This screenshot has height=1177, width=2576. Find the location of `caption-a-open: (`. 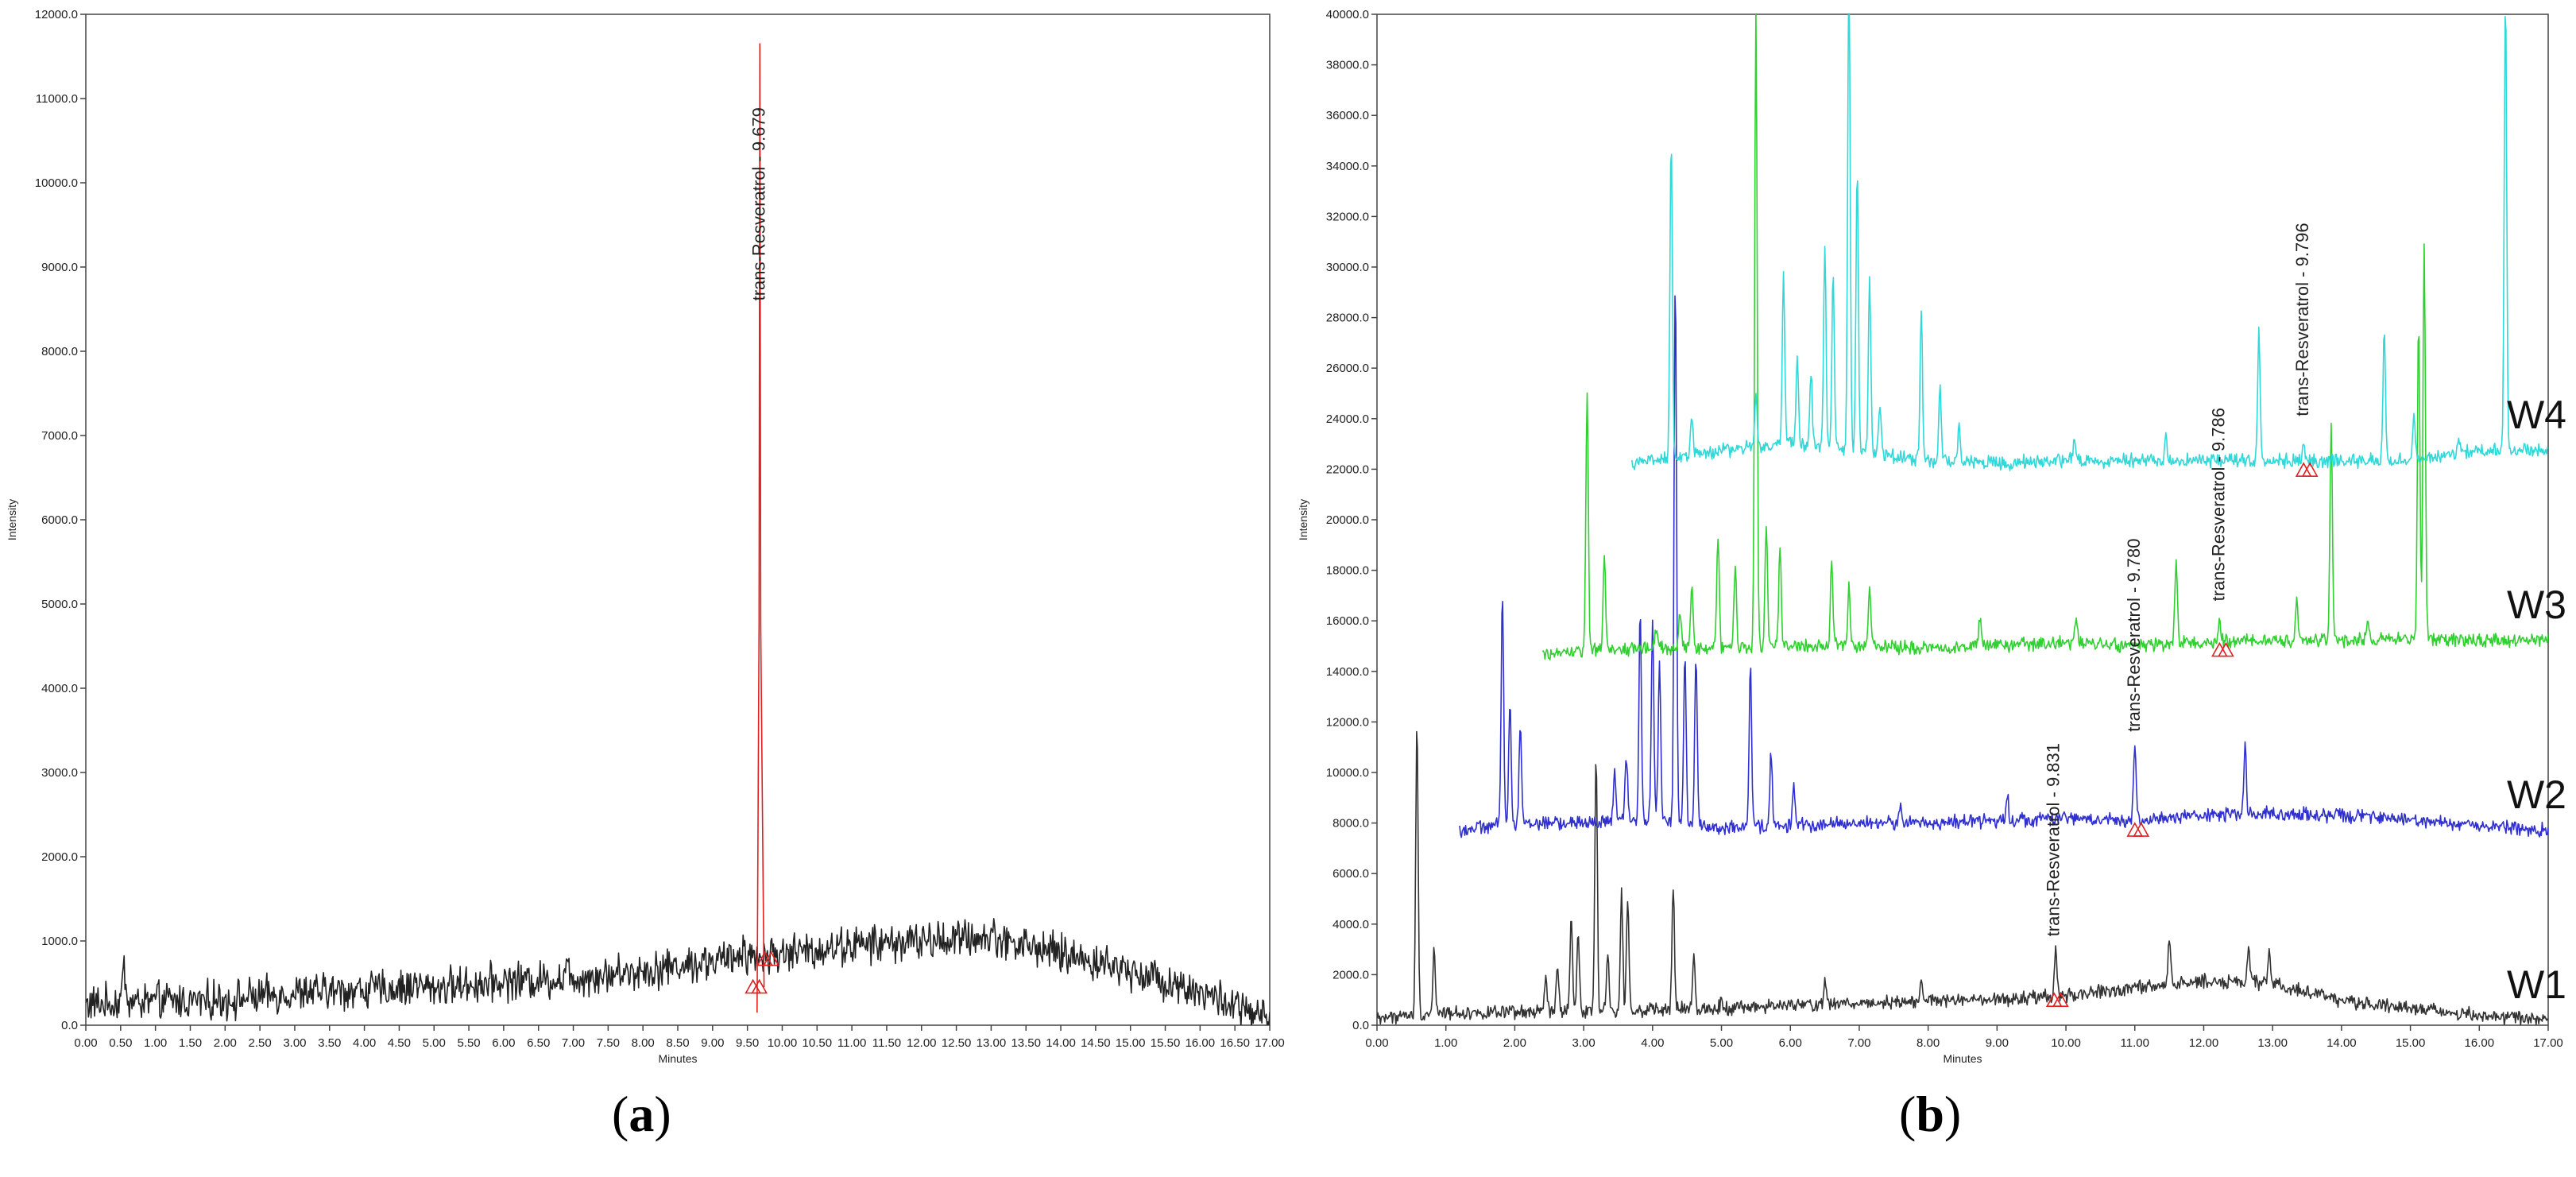

caption-a-open: ( is located at coordinates (620, 1114).